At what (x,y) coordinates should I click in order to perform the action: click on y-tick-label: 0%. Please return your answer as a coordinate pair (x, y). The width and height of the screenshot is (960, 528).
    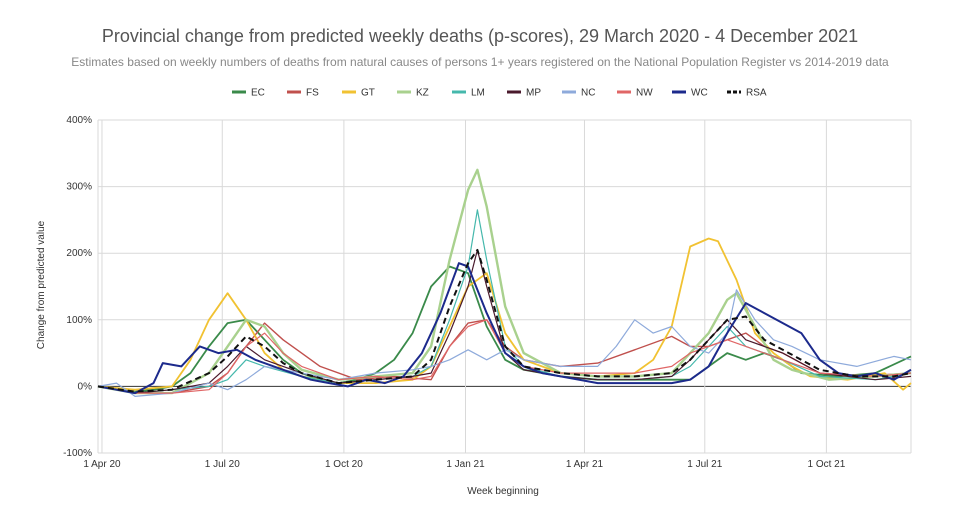
    Looking at the image, I should click on (85, 386).